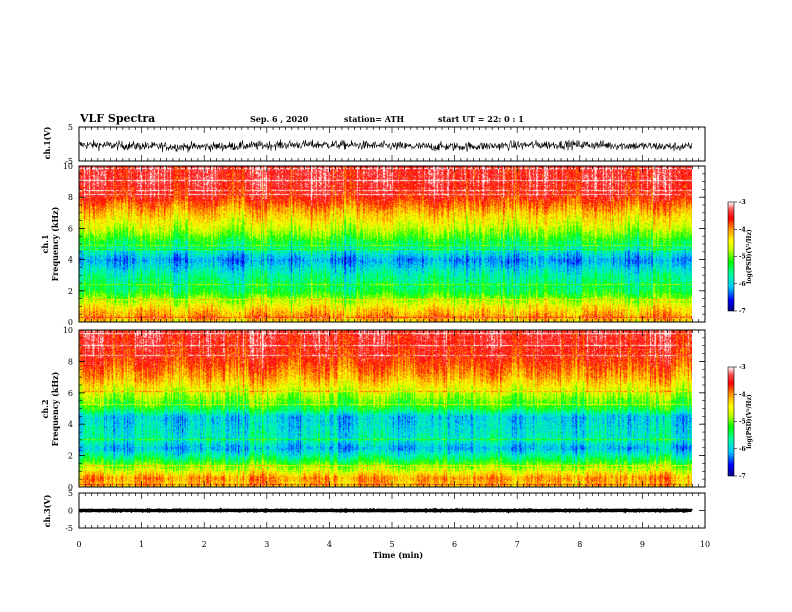 The image size is (792, 612). I want to click on ch2-channel-label: ch.2, so click(45, 408).